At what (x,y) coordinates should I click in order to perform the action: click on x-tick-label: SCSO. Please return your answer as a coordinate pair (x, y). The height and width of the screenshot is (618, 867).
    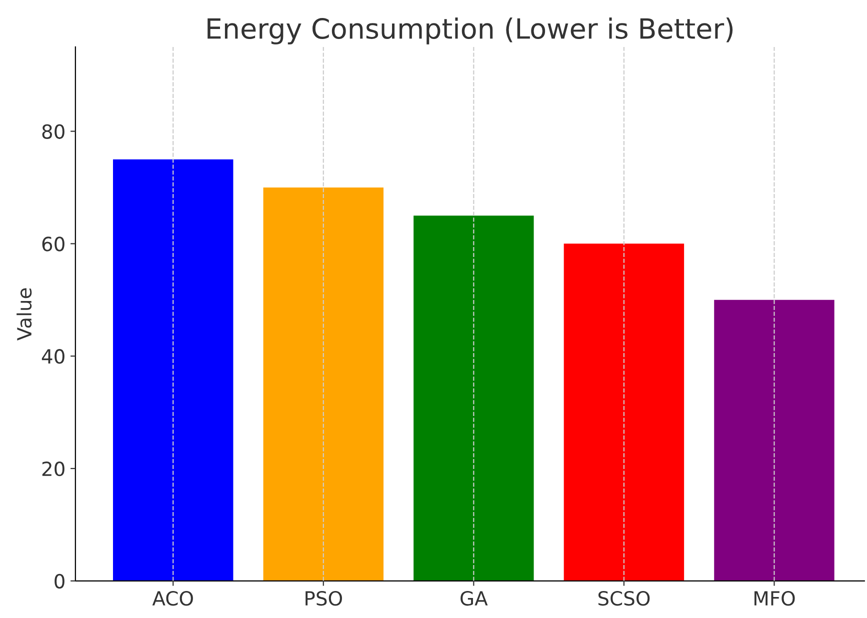
    Looking at the image, I should click on (624, 598).